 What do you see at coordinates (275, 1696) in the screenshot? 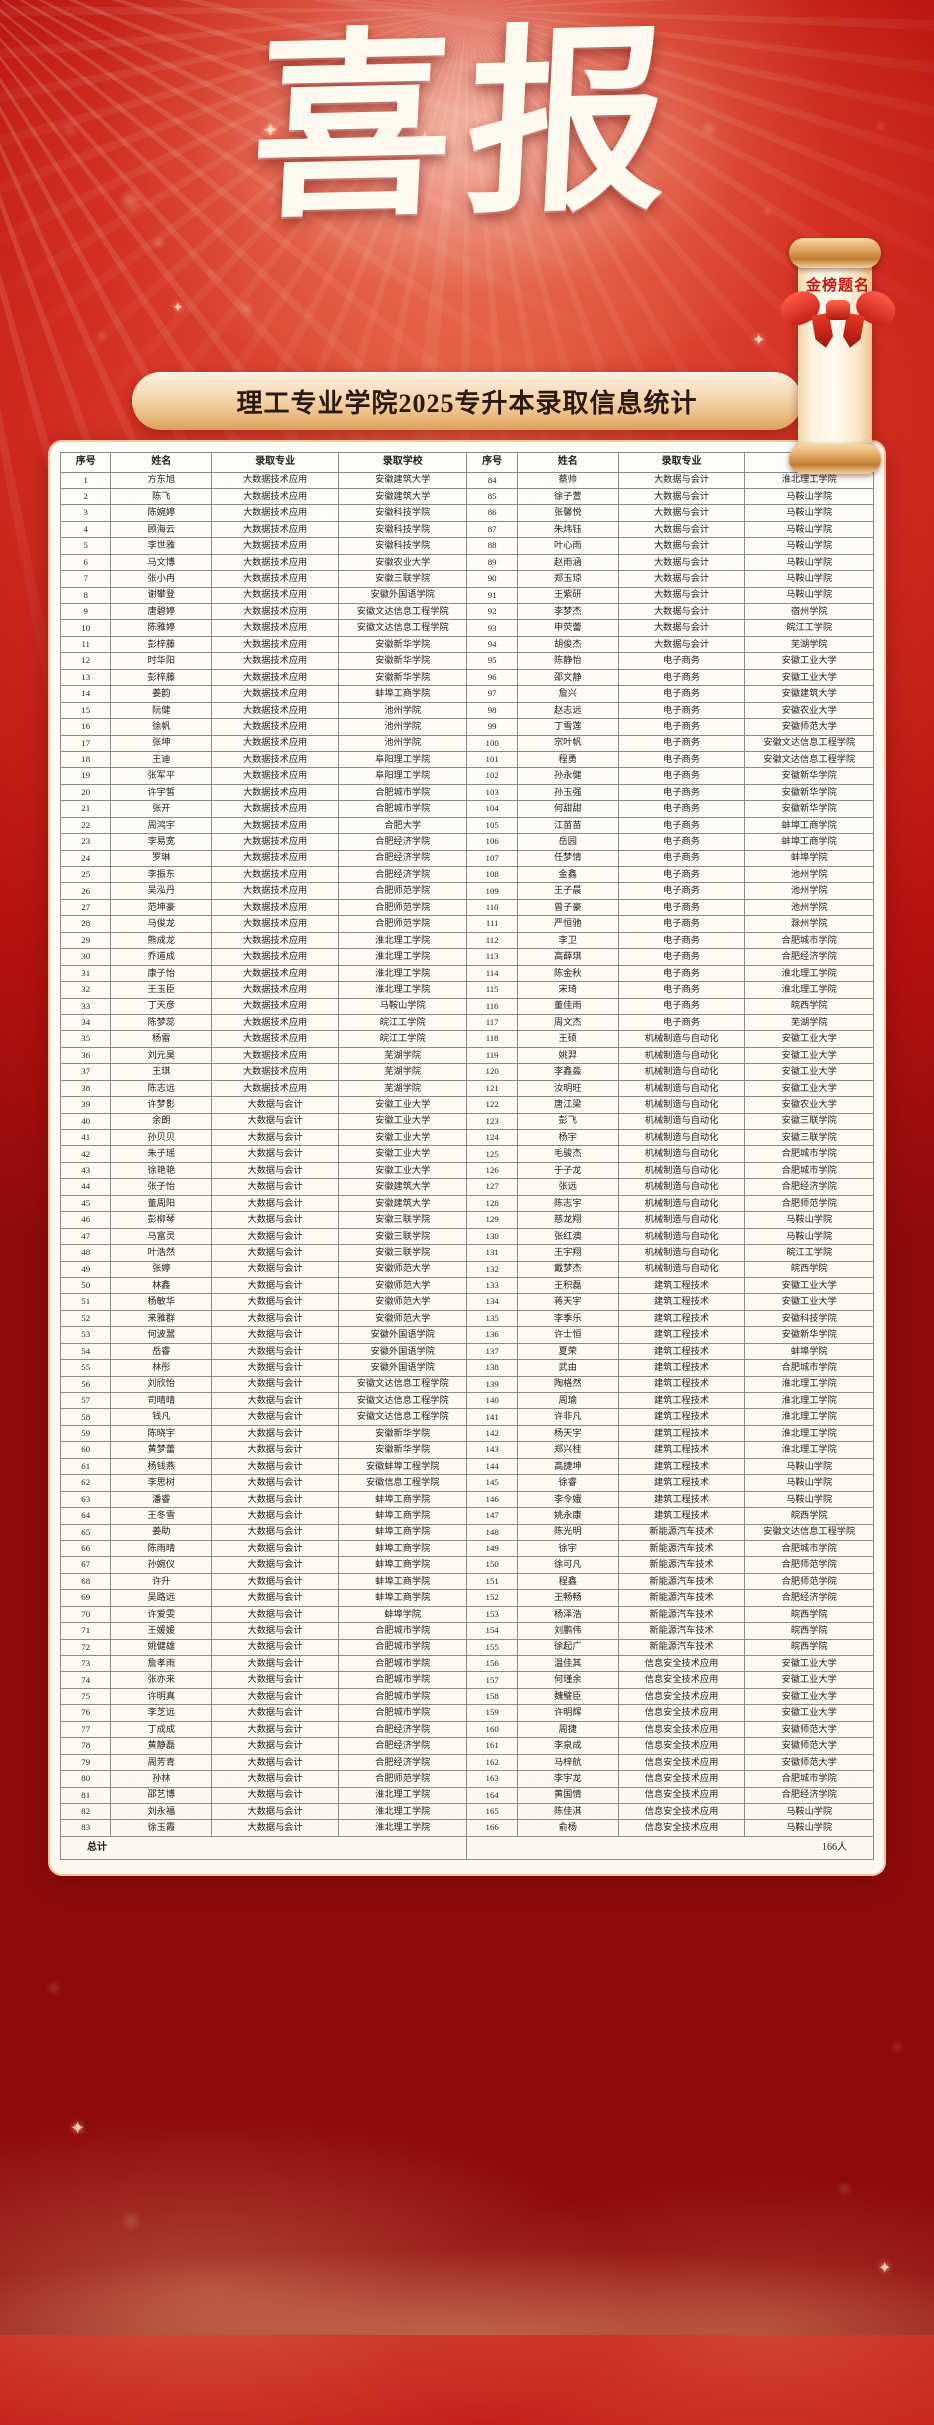
I see `cell-r74-c2: 大数据与会计` at bounding box center [275, 1696].